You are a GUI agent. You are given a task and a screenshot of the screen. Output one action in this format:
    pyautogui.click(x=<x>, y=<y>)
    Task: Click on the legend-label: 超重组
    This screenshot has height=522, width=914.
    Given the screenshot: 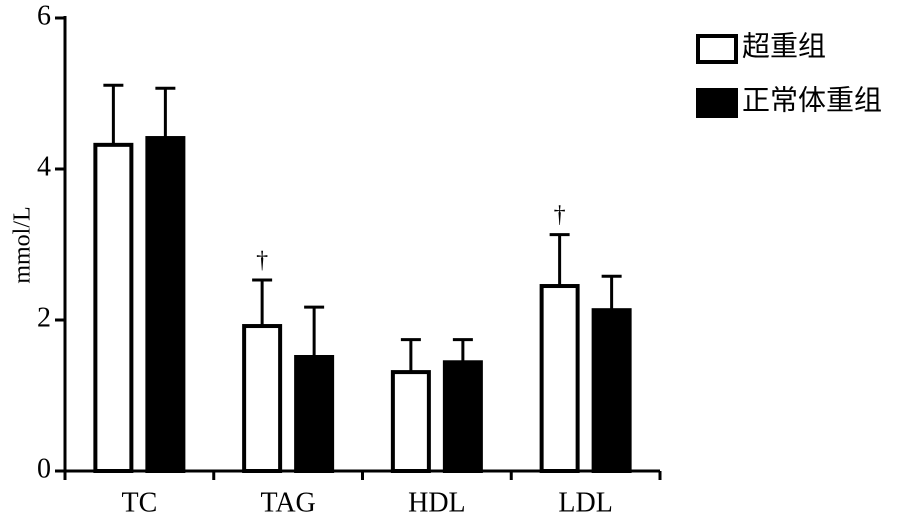 What is the action you would take?
    pyautogui.click(x=784, y=46)
    